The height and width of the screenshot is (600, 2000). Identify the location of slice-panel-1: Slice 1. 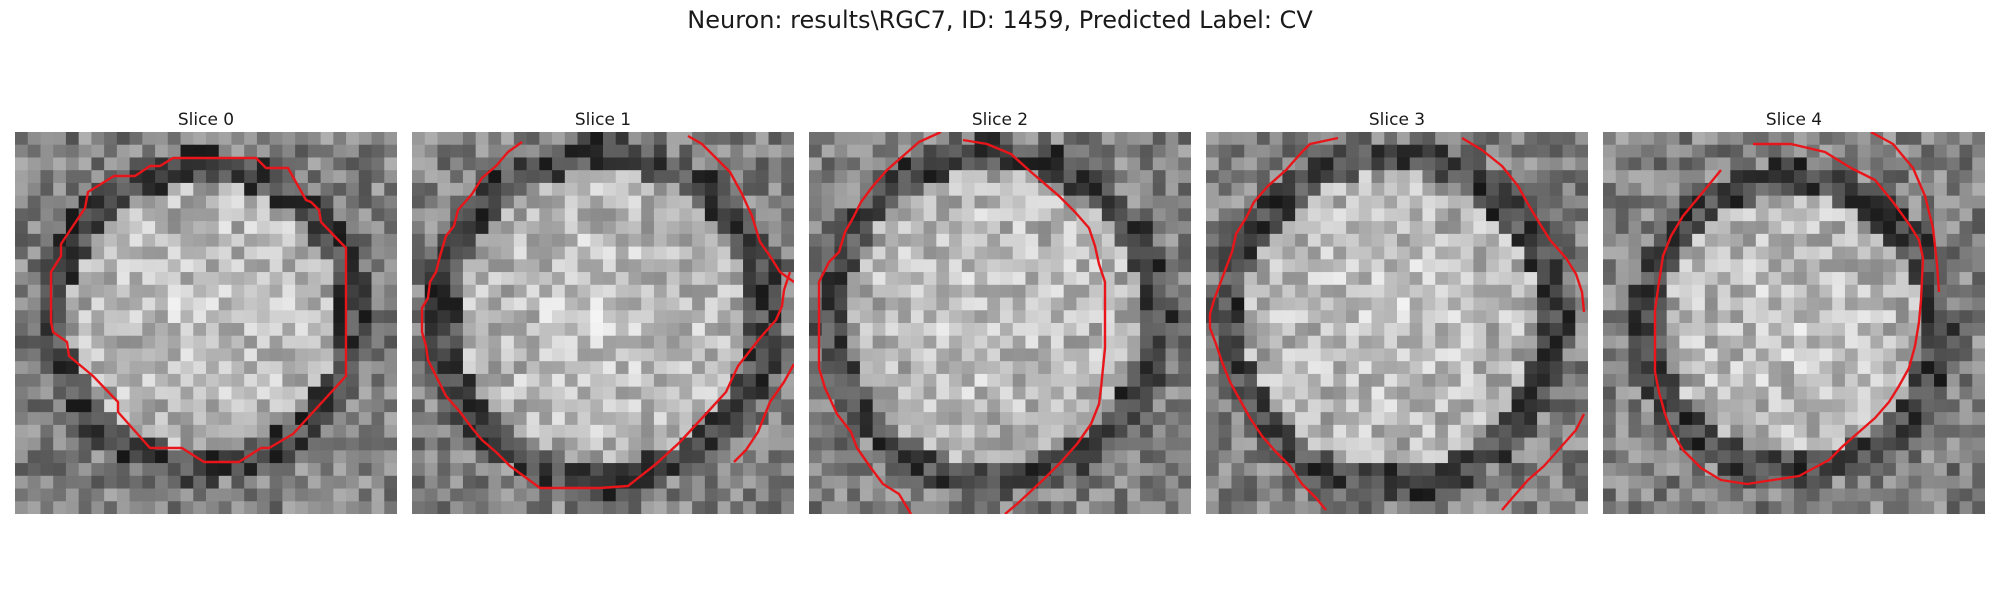
(603, 311).